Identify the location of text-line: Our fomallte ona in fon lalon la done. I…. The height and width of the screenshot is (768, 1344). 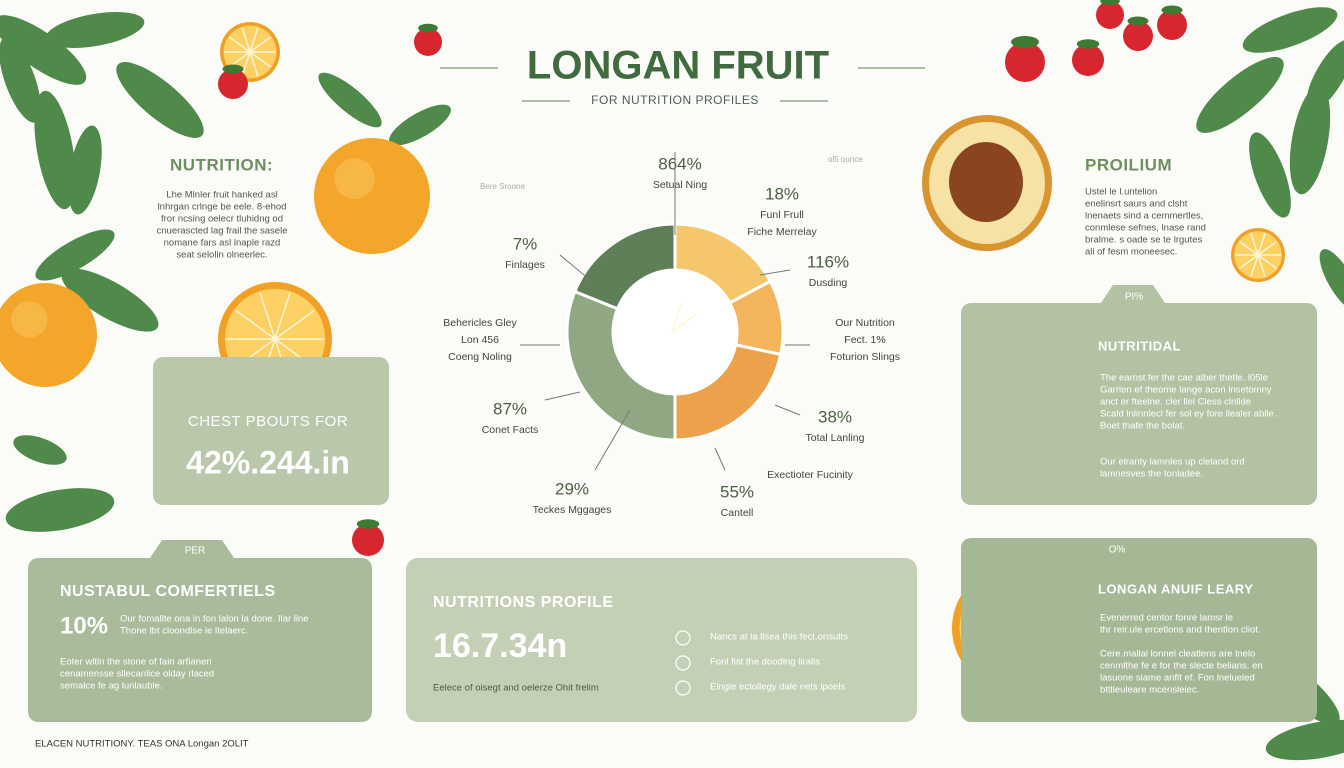
(214, 619).